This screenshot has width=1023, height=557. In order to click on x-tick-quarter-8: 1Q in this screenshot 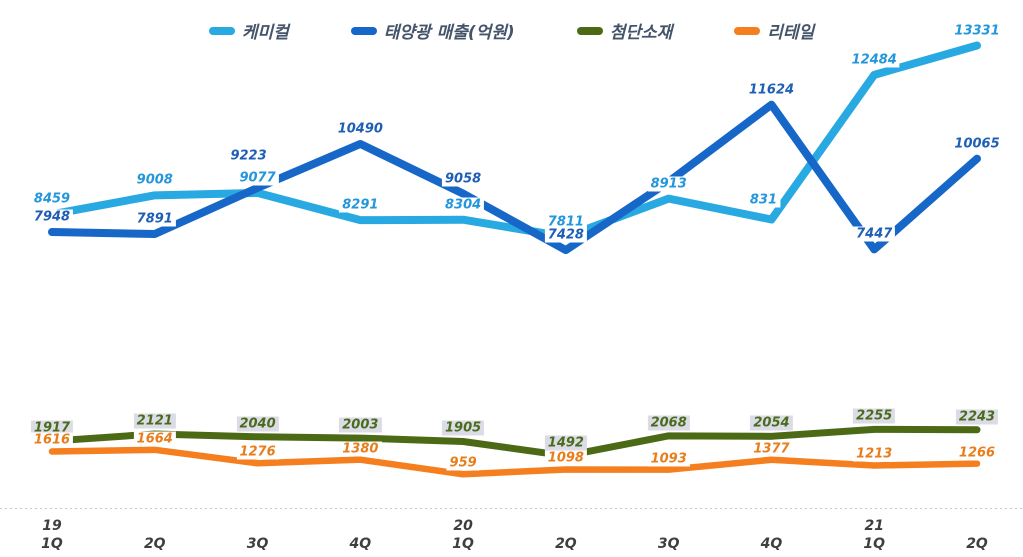, I will do `click(874, 544)`.